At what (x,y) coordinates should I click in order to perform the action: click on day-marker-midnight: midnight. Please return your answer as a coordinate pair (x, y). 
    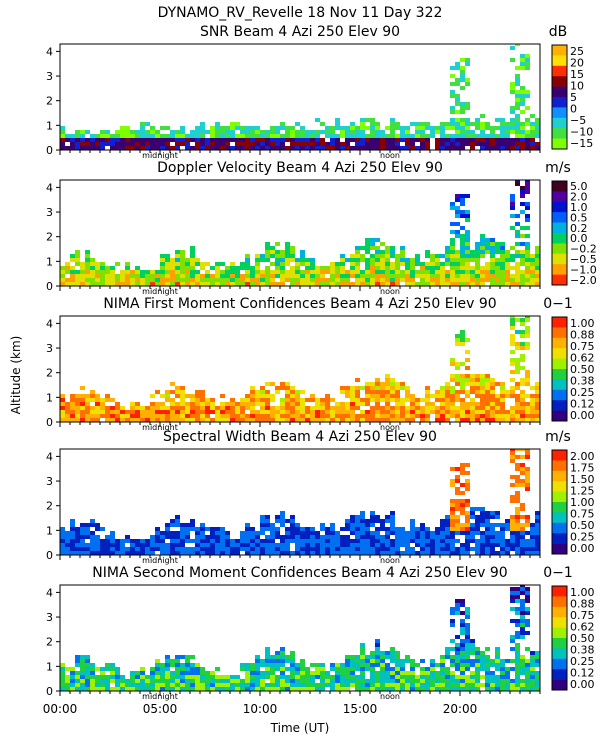
    Looking at the image, I should click on (160, 427).